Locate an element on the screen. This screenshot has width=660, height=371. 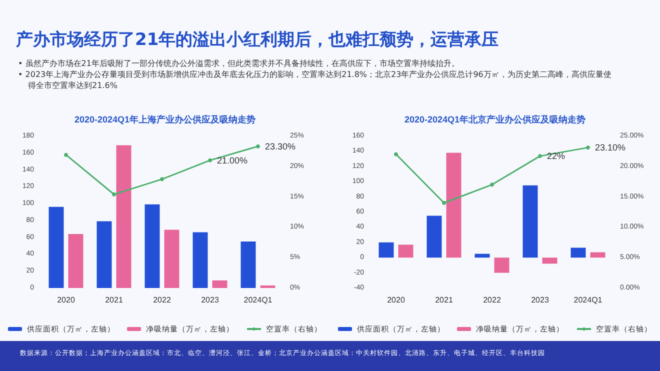
chart-title: 2020-2024Q1年北京产业办公供应及吸纳走势 is located at coordinates (495, 119).